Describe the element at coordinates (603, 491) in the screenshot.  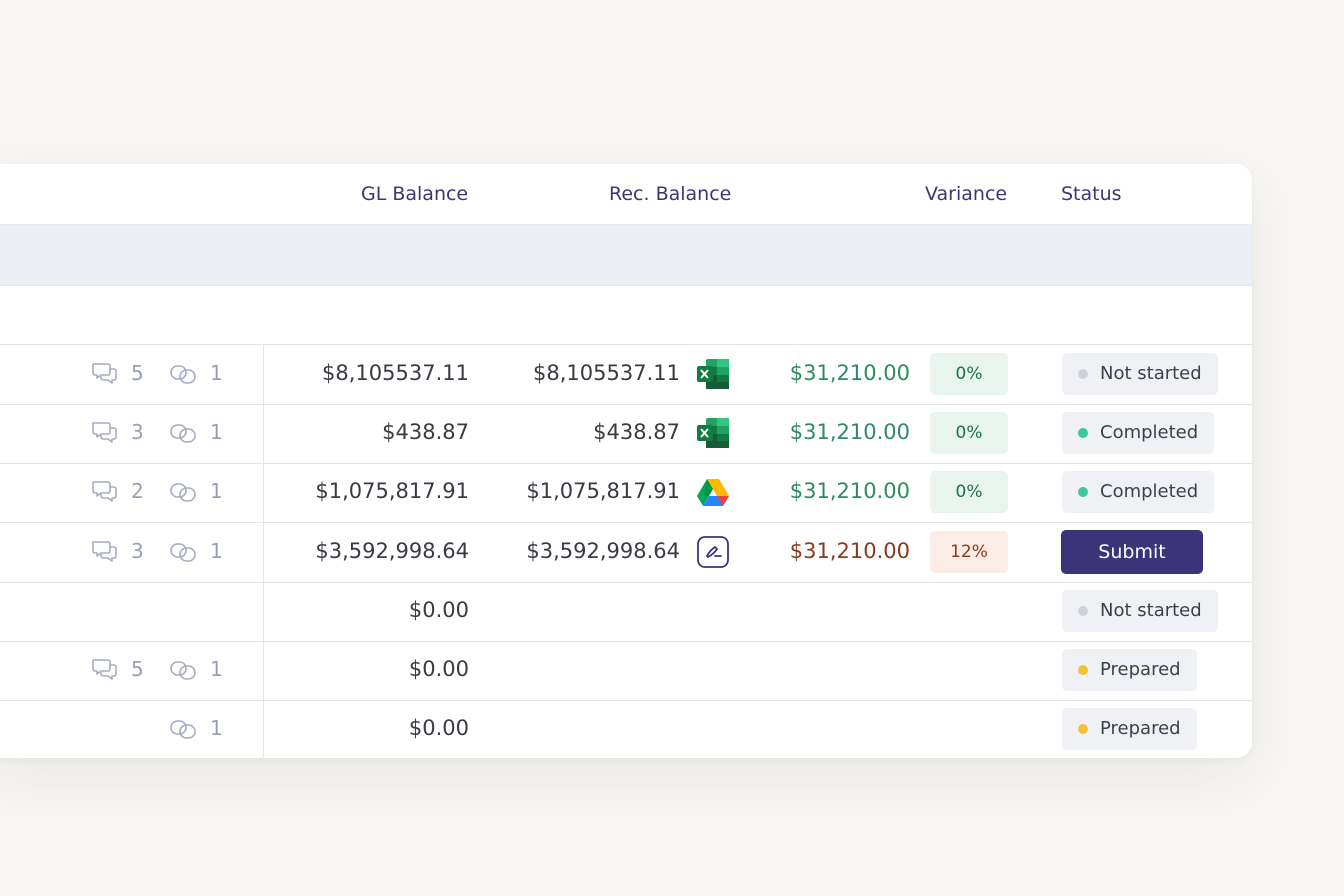
I see `rec-balance: $1,075,817.91` at that location.